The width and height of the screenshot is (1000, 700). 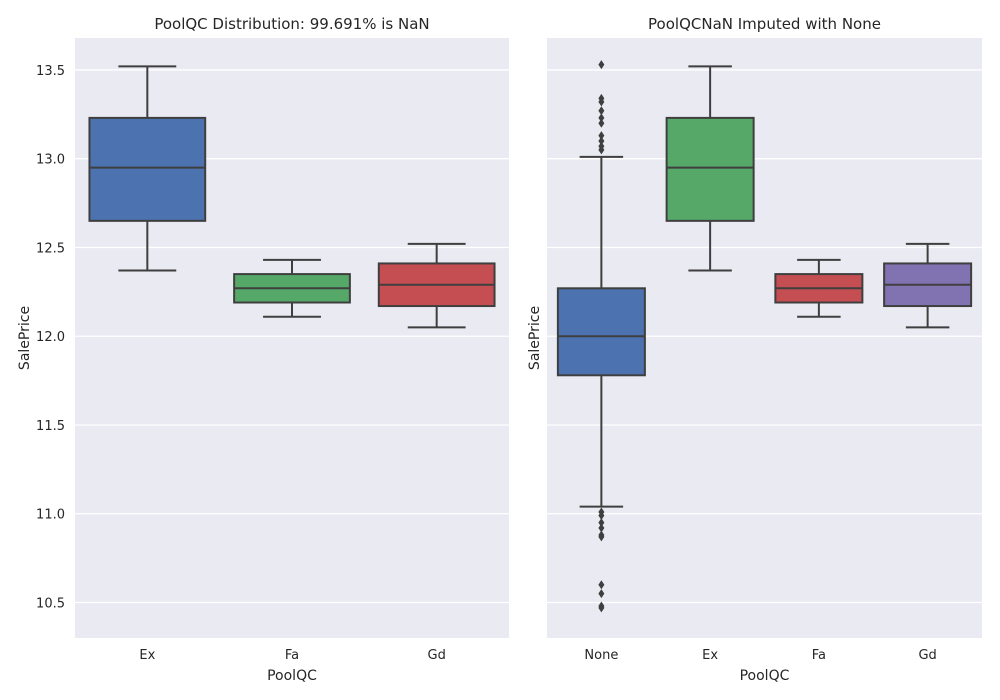 What do you see at coordinates (50, 71) in the screenshot?
I see `y-tick-label: 13.5` at bounding box center [50, 71].